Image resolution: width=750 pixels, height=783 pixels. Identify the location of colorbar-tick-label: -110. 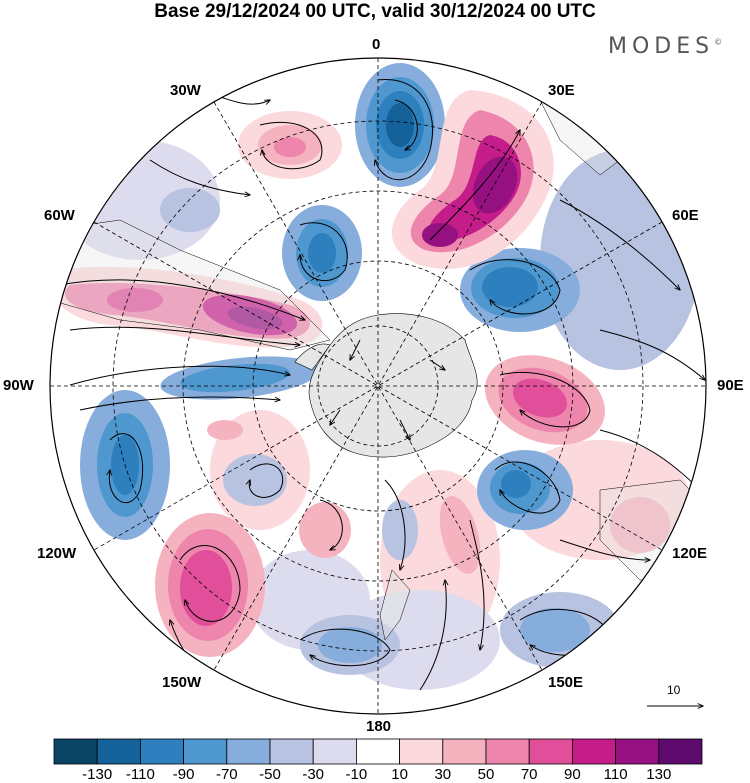
(140, 774).